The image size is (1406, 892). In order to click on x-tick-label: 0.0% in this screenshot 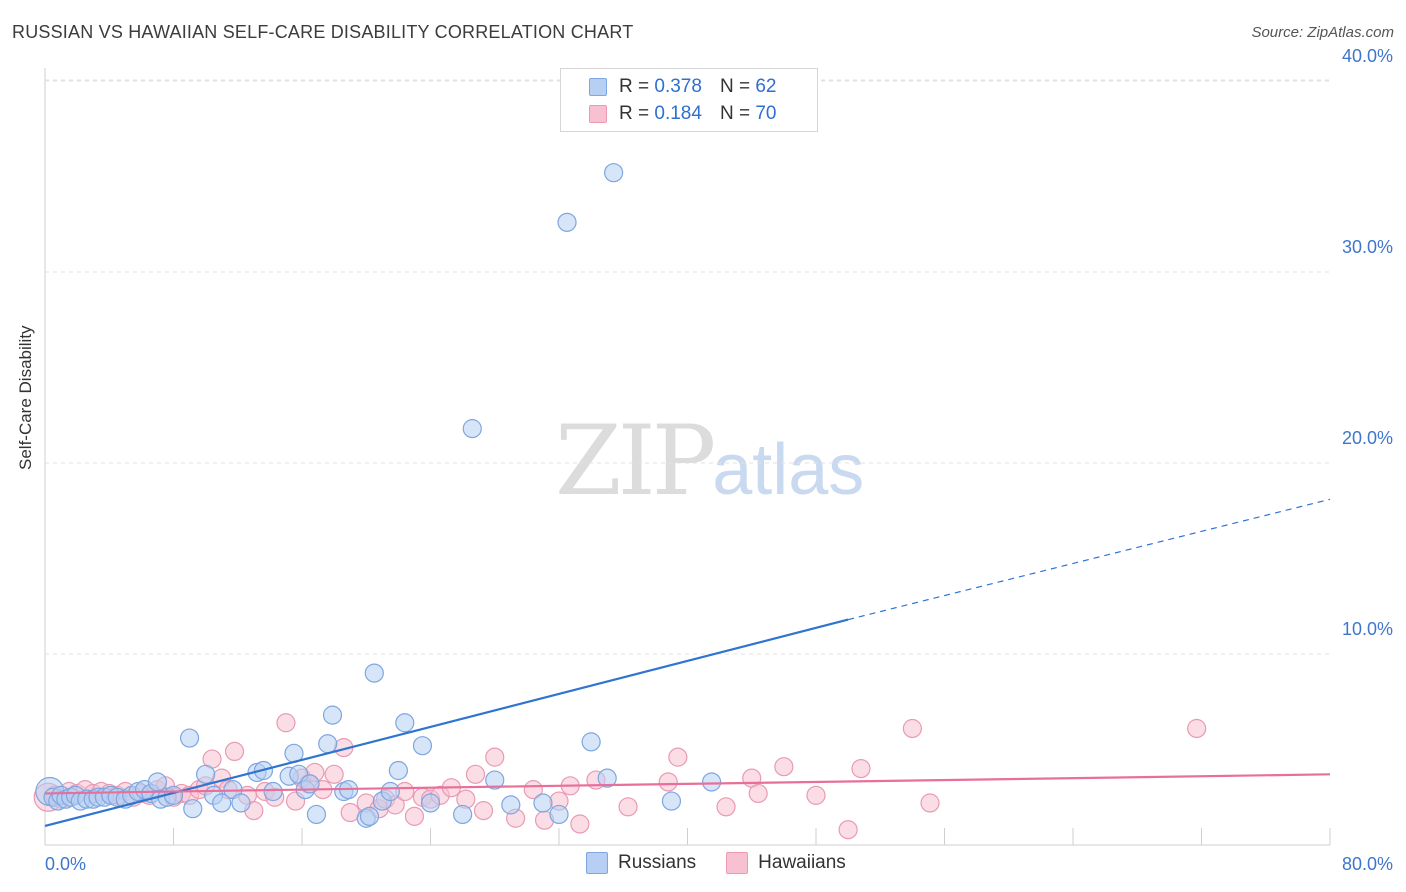, I will do `click(65, 864)`.